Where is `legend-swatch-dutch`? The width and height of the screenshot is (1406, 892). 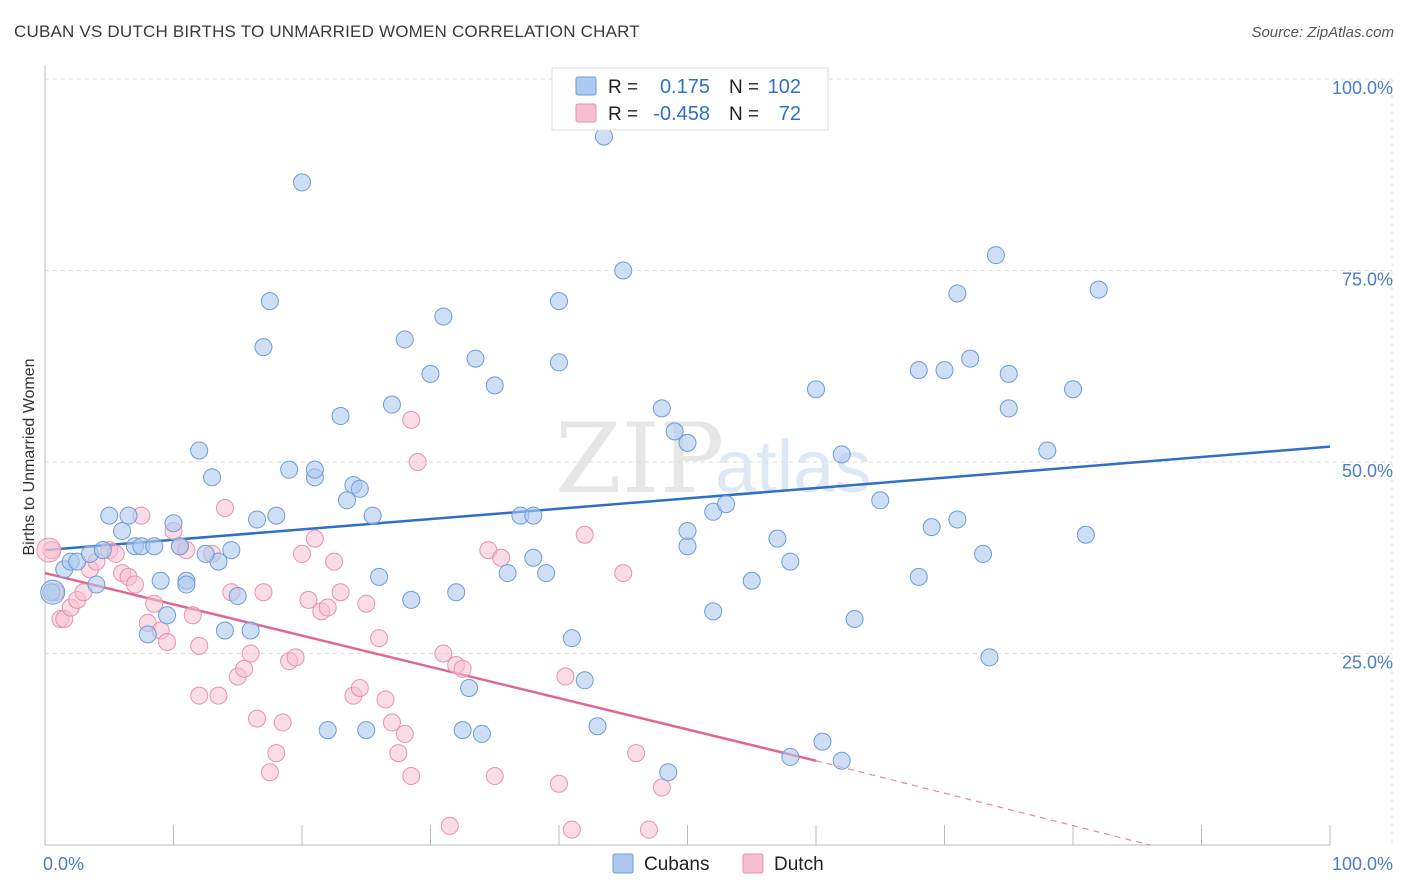 legend-swatch-dutch is located at coordinates (586, 113).